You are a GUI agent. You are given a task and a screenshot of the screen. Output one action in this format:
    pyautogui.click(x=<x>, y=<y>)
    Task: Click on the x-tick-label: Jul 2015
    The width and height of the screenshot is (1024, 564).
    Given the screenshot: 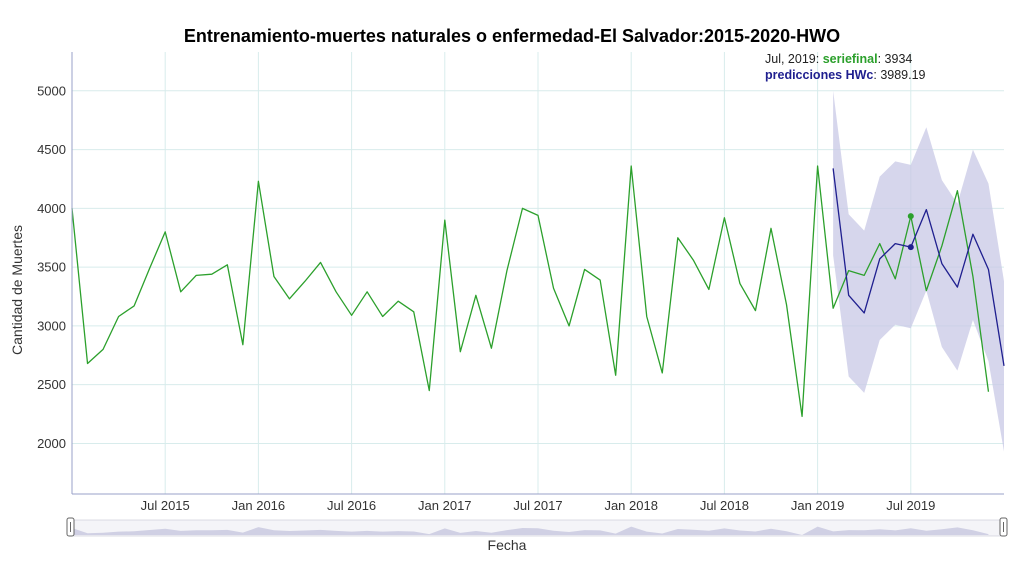 What is the action you would take?
    pyautogui.click(x=165, y=505)
    